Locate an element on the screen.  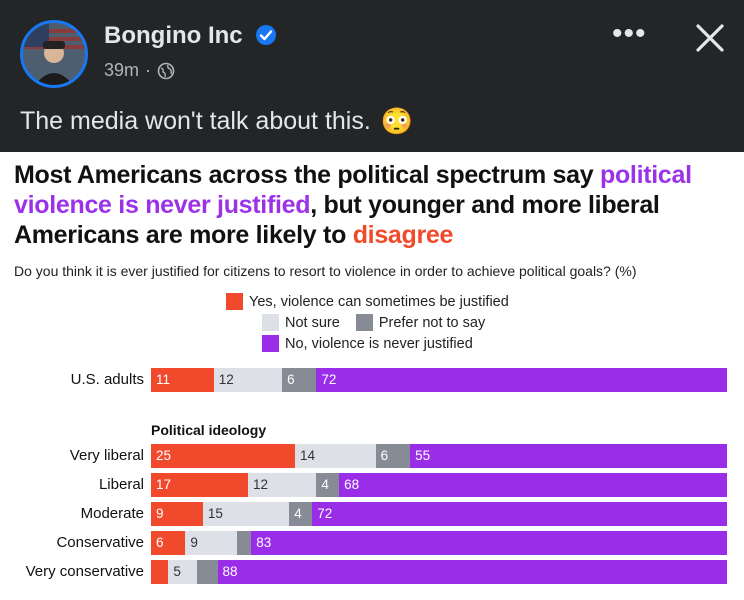
post-caption: The media won't talk about this. 😳 is located at coordinates (216, 121).